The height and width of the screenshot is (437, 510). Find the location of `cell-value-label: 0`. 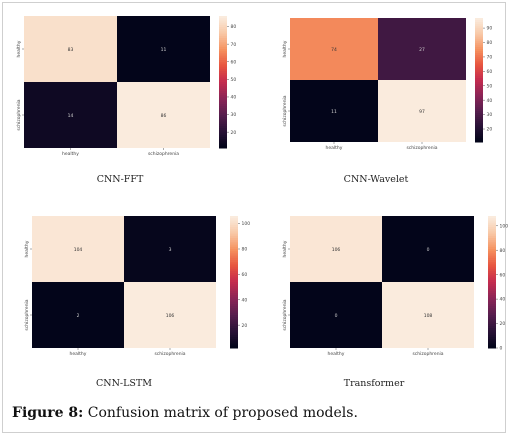

cell-value-label: 0 is located at coordinates (428, 250).